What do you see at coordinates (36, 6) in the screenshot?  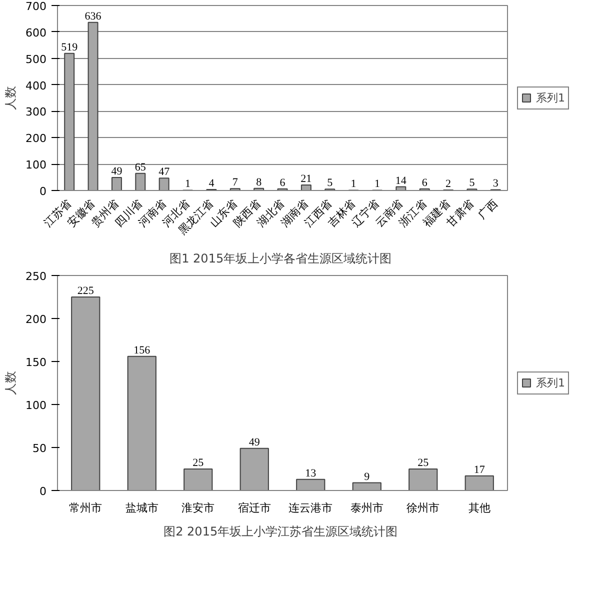 I see `y-tick-label: 700` at bounding box center [36, 6].